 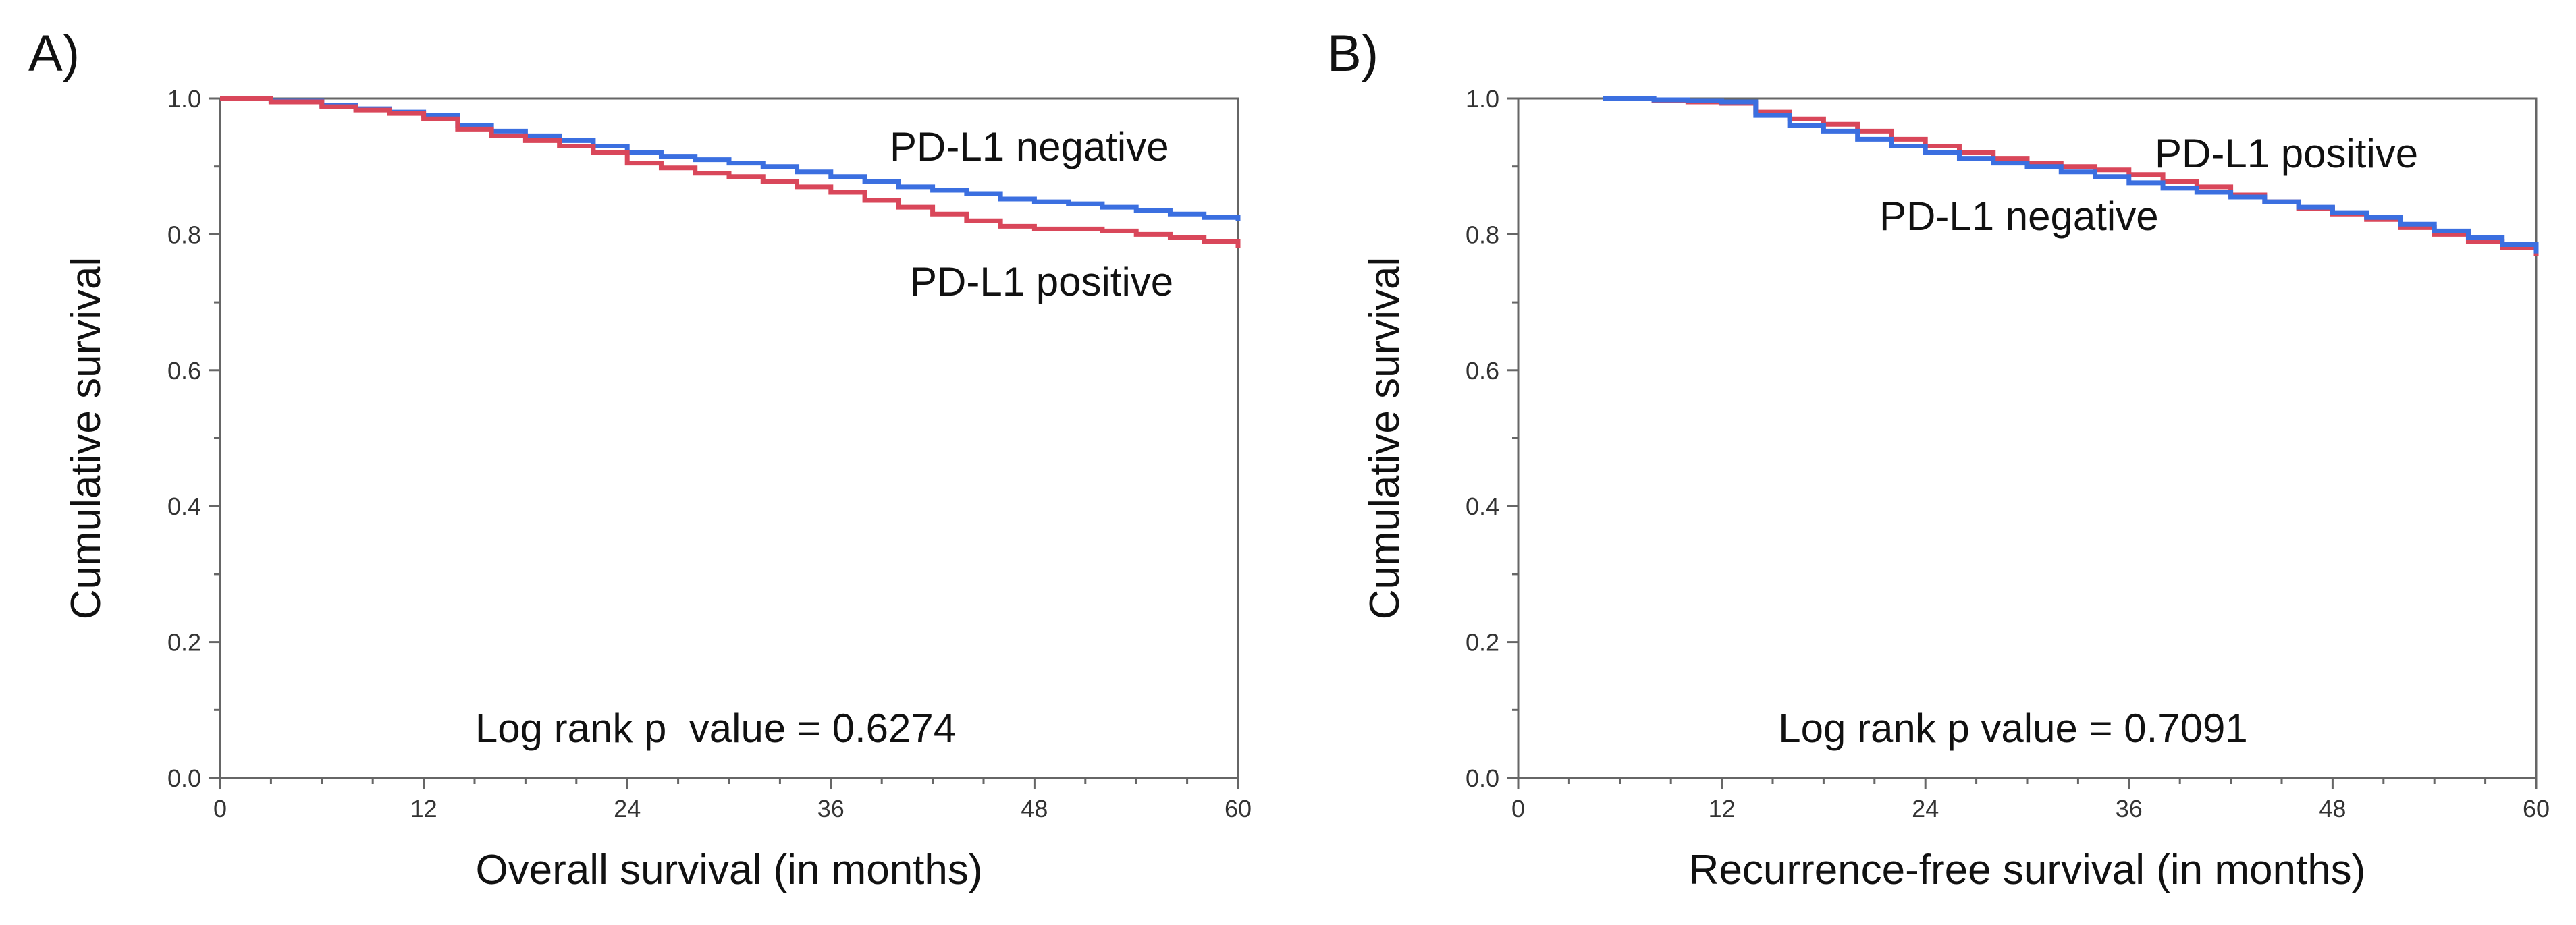 What do you see at coordinates (54, 53) in the screenshot?
I see `panel-label: A)` at bounding box center [54, 53].